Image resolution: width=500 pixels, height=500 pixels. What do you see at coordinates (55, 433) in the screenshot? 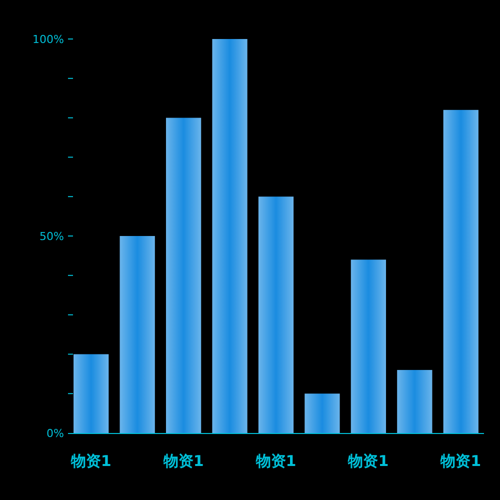
I see `y-tick-label: 0%` at bounding box center [55, 433].